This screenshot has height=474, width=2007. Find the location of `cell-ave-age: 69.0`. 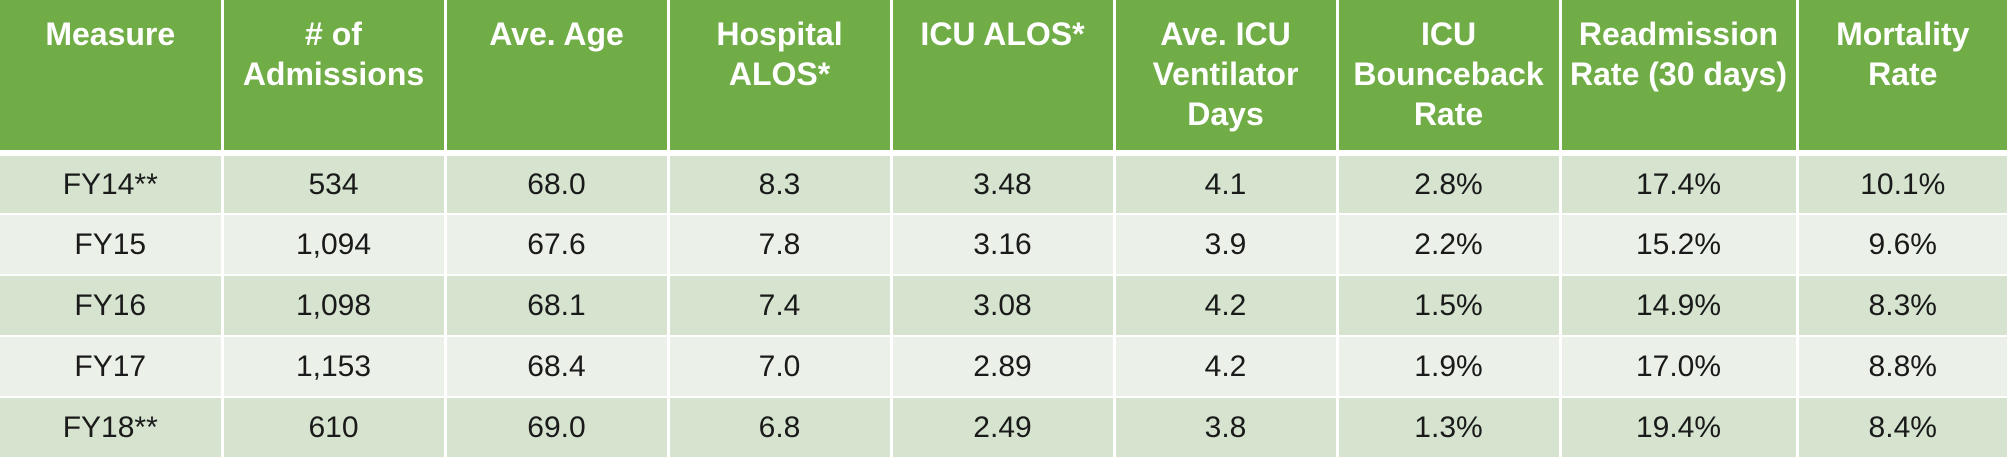

cell-ave-age: 69.0 is located at coordinates (557, 428).